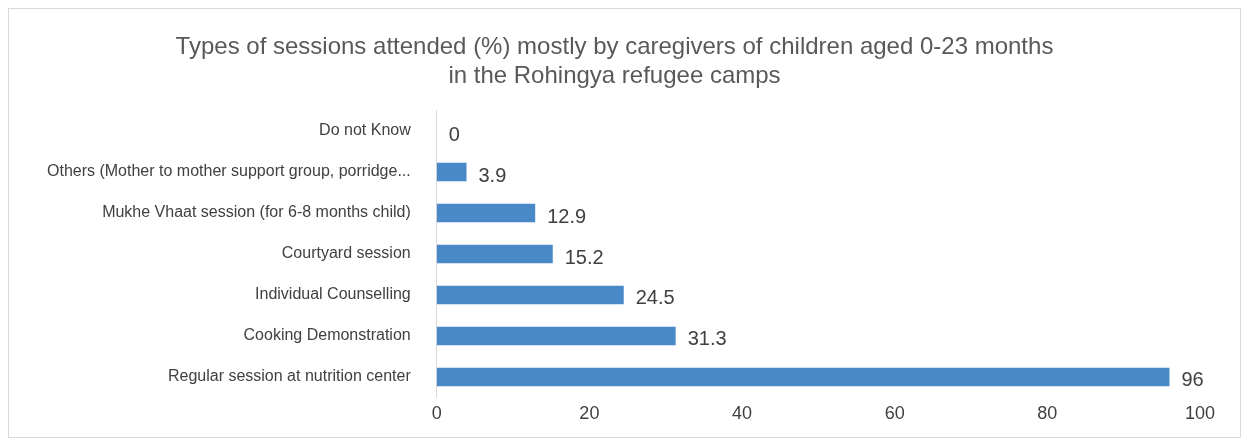 The height and width of the screenshot is (446, 1249). Describe the element at coordinates (1192, 379) in the screenshot. I see `data-label: 96` at that location.